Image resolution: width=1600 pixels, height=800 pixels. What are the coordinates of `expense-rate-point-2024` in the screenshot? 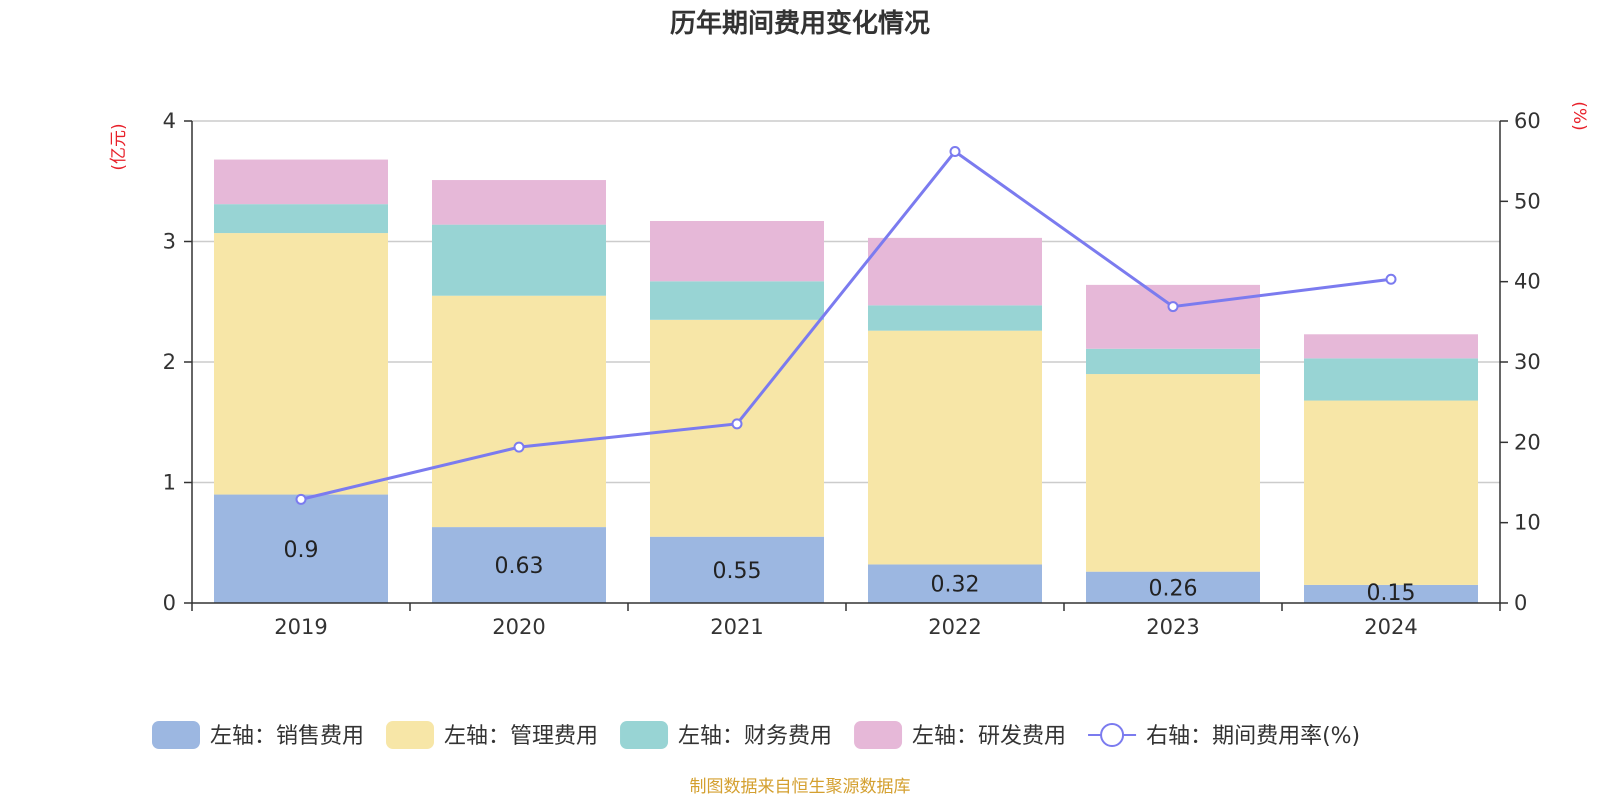 It's located at (1391, 279).